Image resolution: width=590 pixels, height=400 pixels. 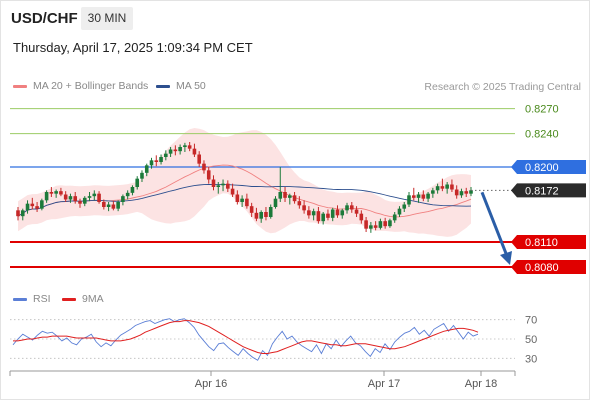 I want to click on rsi-line, so click(x=245, y=339).